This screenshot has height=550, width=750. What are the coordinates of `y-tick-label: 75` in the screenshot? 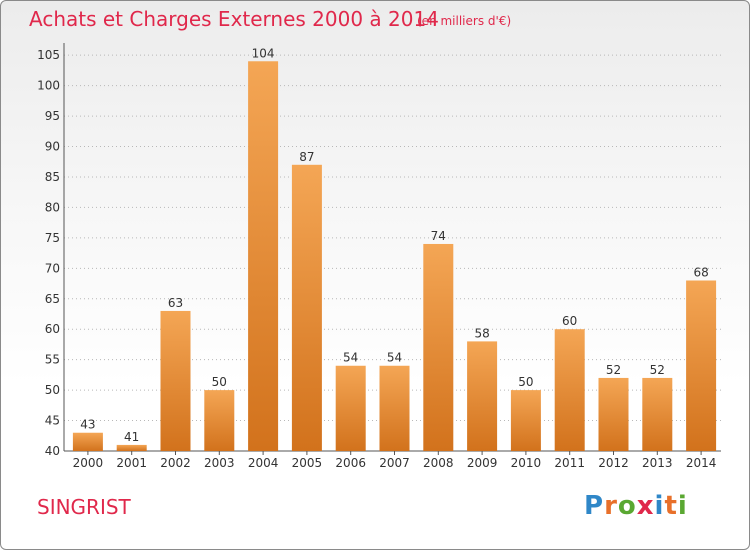 It's located at (52, 238).